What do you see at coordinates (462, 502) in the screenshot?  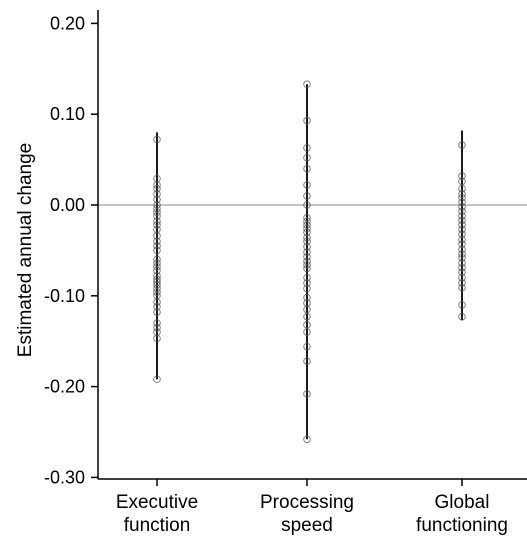 I see `category-label-line1: Global` at bounding box center [462, 502].